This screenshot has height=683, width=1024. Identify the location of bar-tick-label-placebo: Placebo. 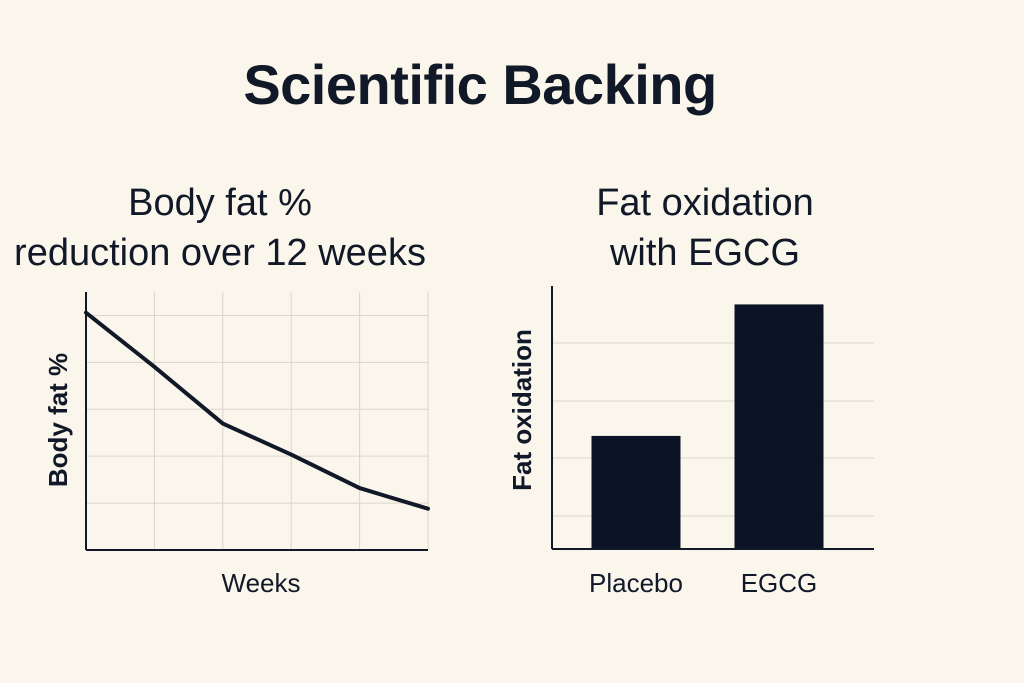
(636, 583).